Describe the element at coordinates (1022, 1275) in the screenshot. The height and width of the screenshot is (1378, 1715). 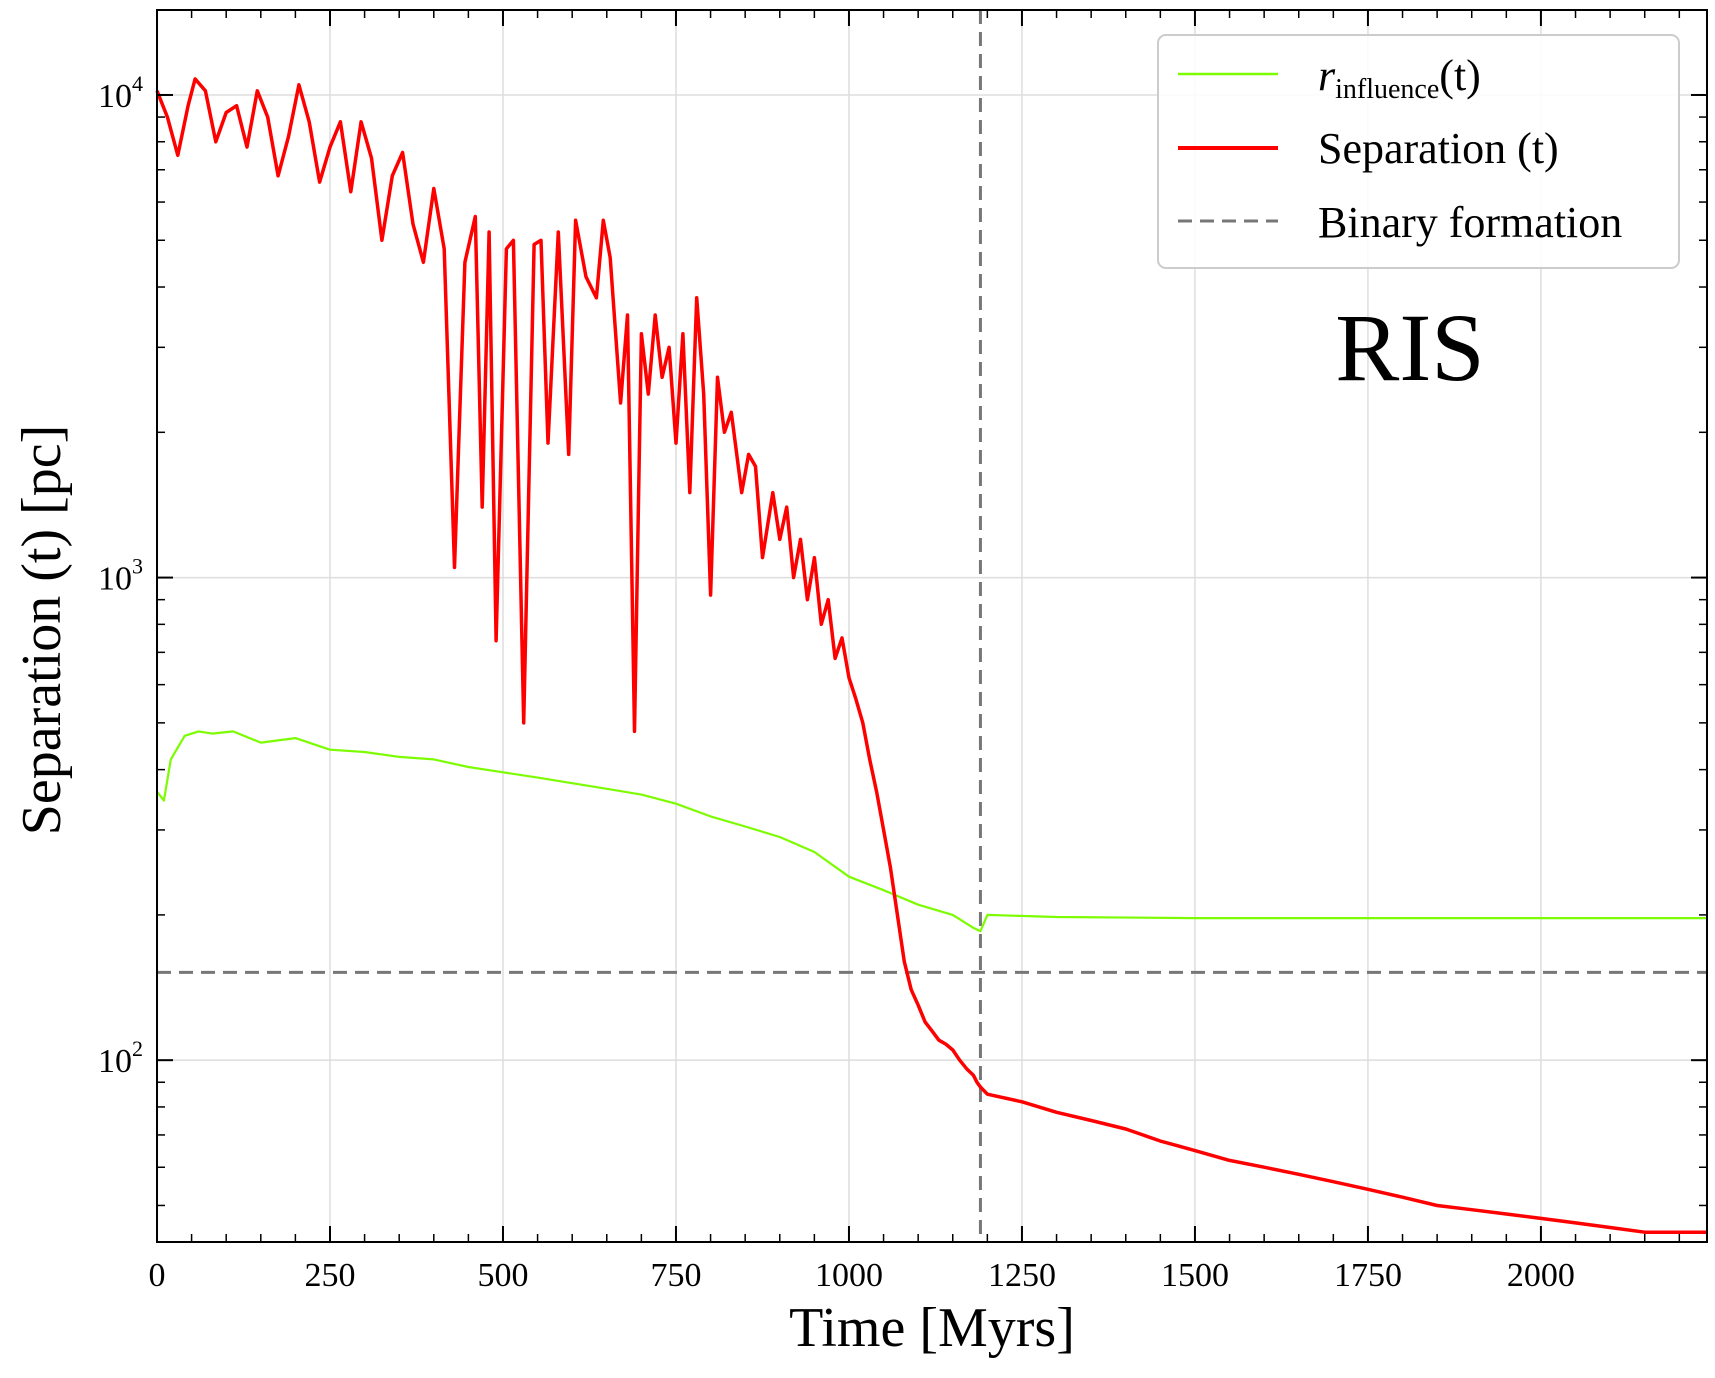
I see `x-tick-label: 1250` at that location.